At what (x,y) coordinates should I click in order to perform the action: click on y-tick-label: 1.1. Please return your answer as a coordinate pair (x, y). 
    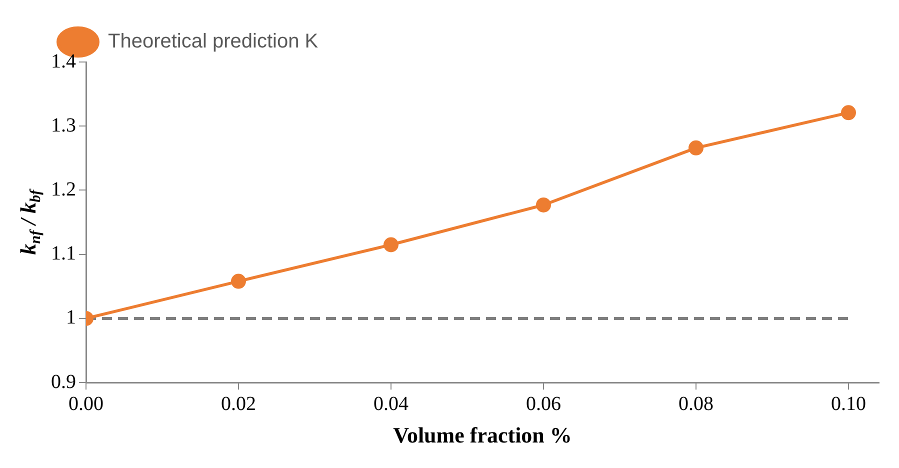
    Looking at the image, I should click on (63, 253).